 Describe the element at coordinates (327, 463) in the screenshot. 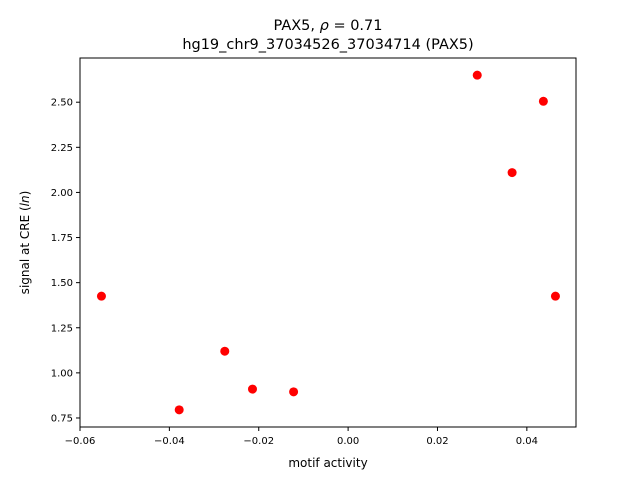

I see `x-axis-label: motif activity` at that location.